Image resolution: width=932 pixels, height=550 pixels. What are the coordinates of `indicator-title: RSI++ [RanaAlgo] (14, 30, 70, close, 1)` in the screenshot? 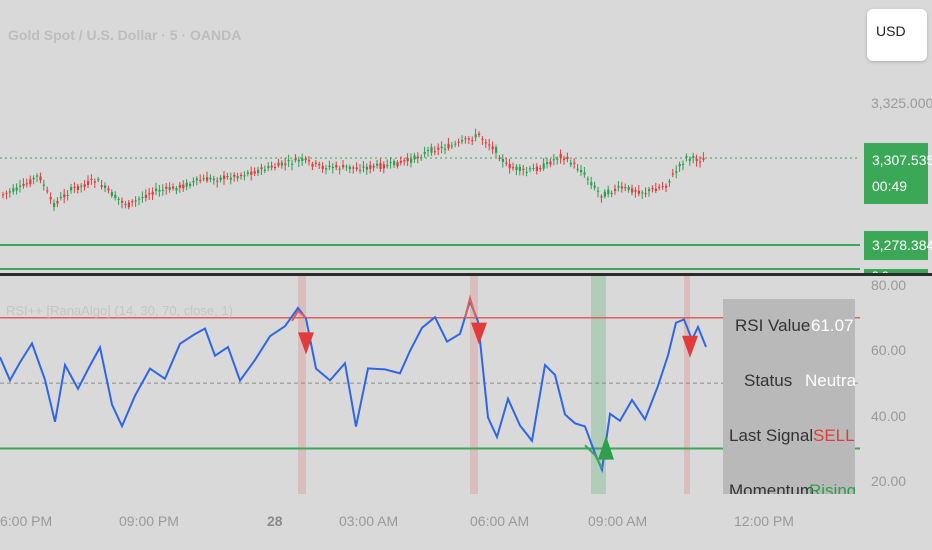 It's located at (119, 310).